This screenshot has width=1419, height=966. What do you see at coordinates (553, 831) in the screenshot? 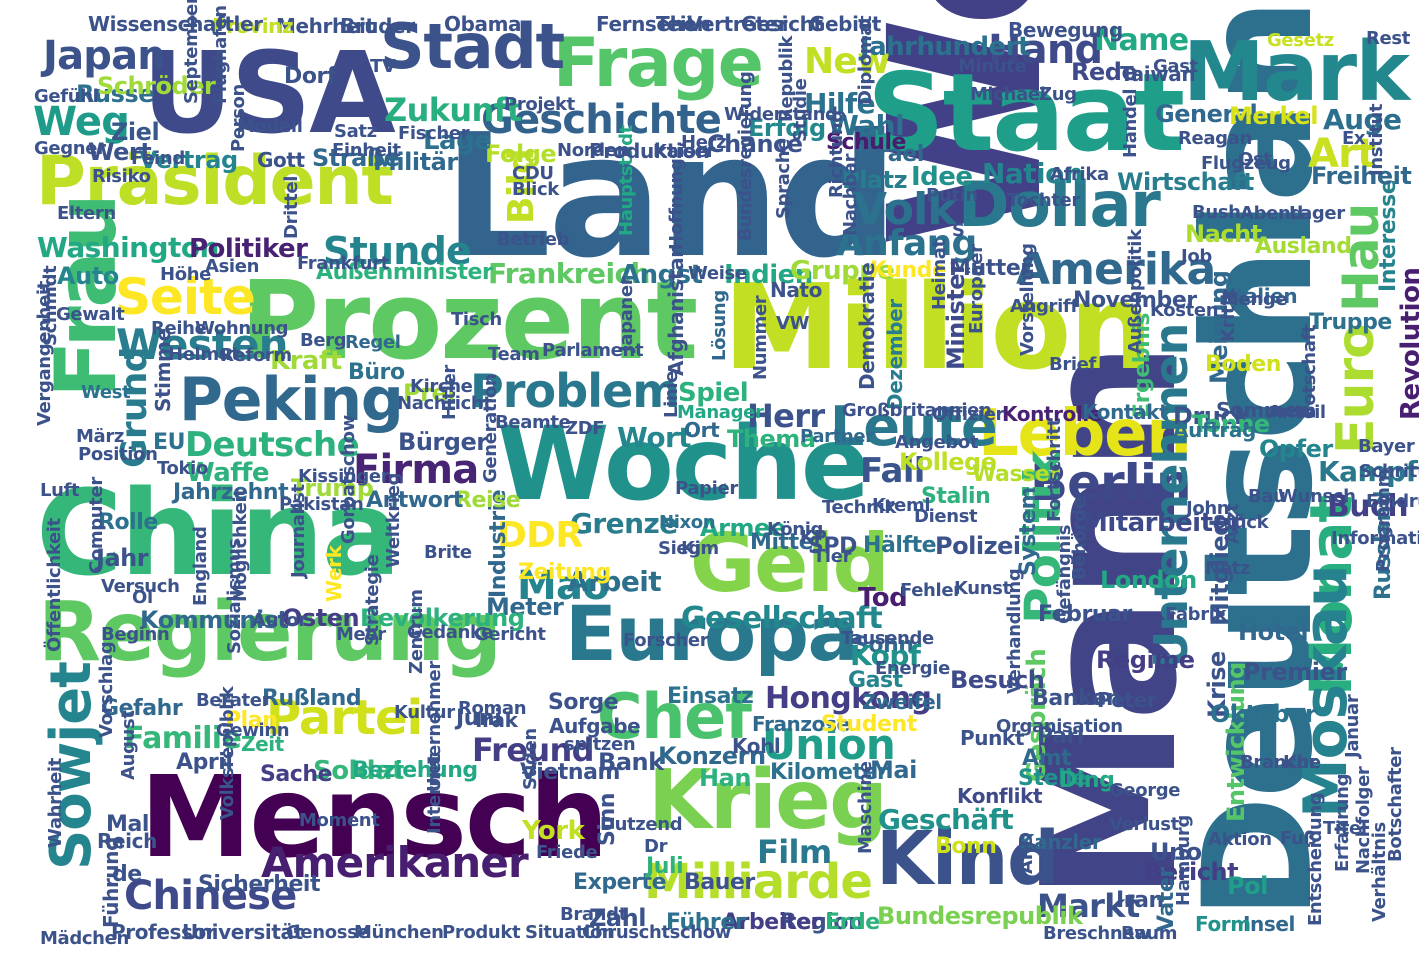
I see `cloud-word: York` at bounding box center [553, 831].